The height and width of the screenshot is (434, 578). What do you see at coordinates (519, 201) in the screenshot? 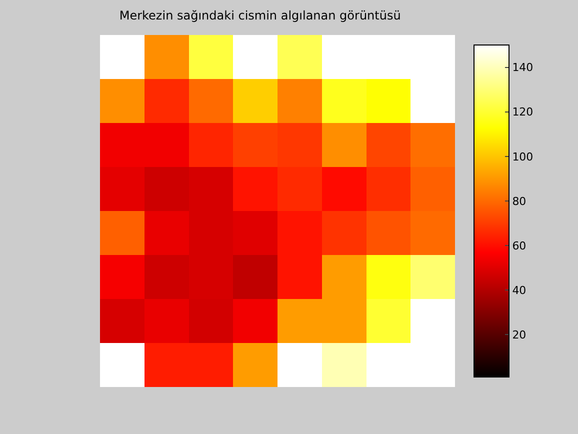
I see `color-bar-label: 80` at bounding box center [519, 201].